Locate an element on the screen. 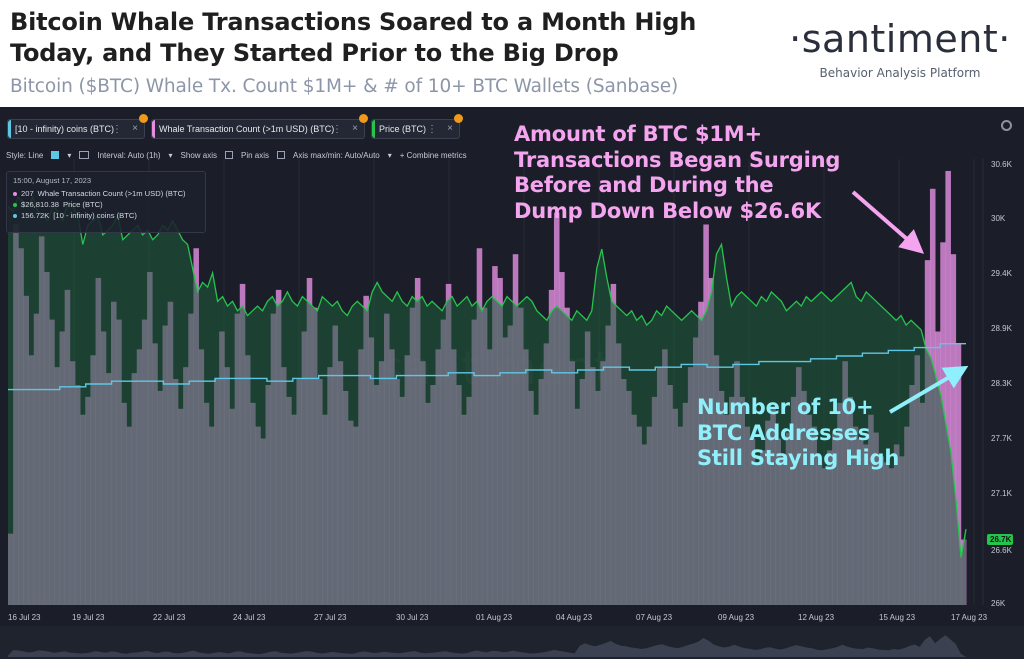 The height and width of the screenshot is (659, 1024). y-tick-label: 28.3K is located at coordinates (1002, 383).